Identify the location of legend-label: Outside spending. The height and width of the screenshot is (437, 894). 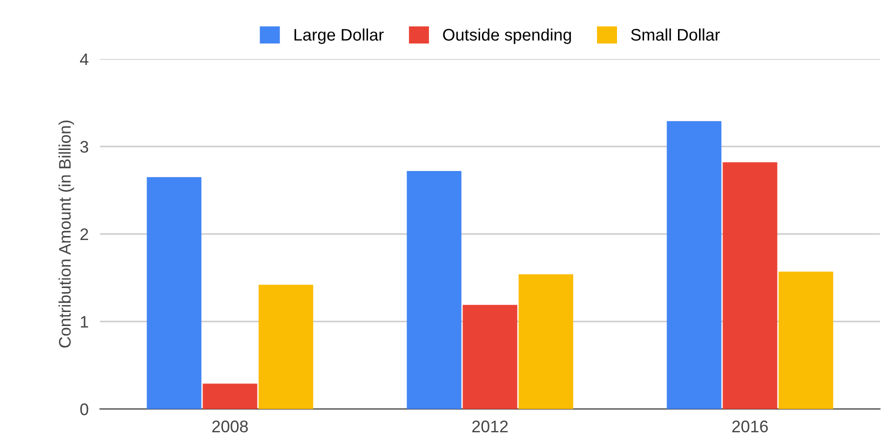
(507, 36).